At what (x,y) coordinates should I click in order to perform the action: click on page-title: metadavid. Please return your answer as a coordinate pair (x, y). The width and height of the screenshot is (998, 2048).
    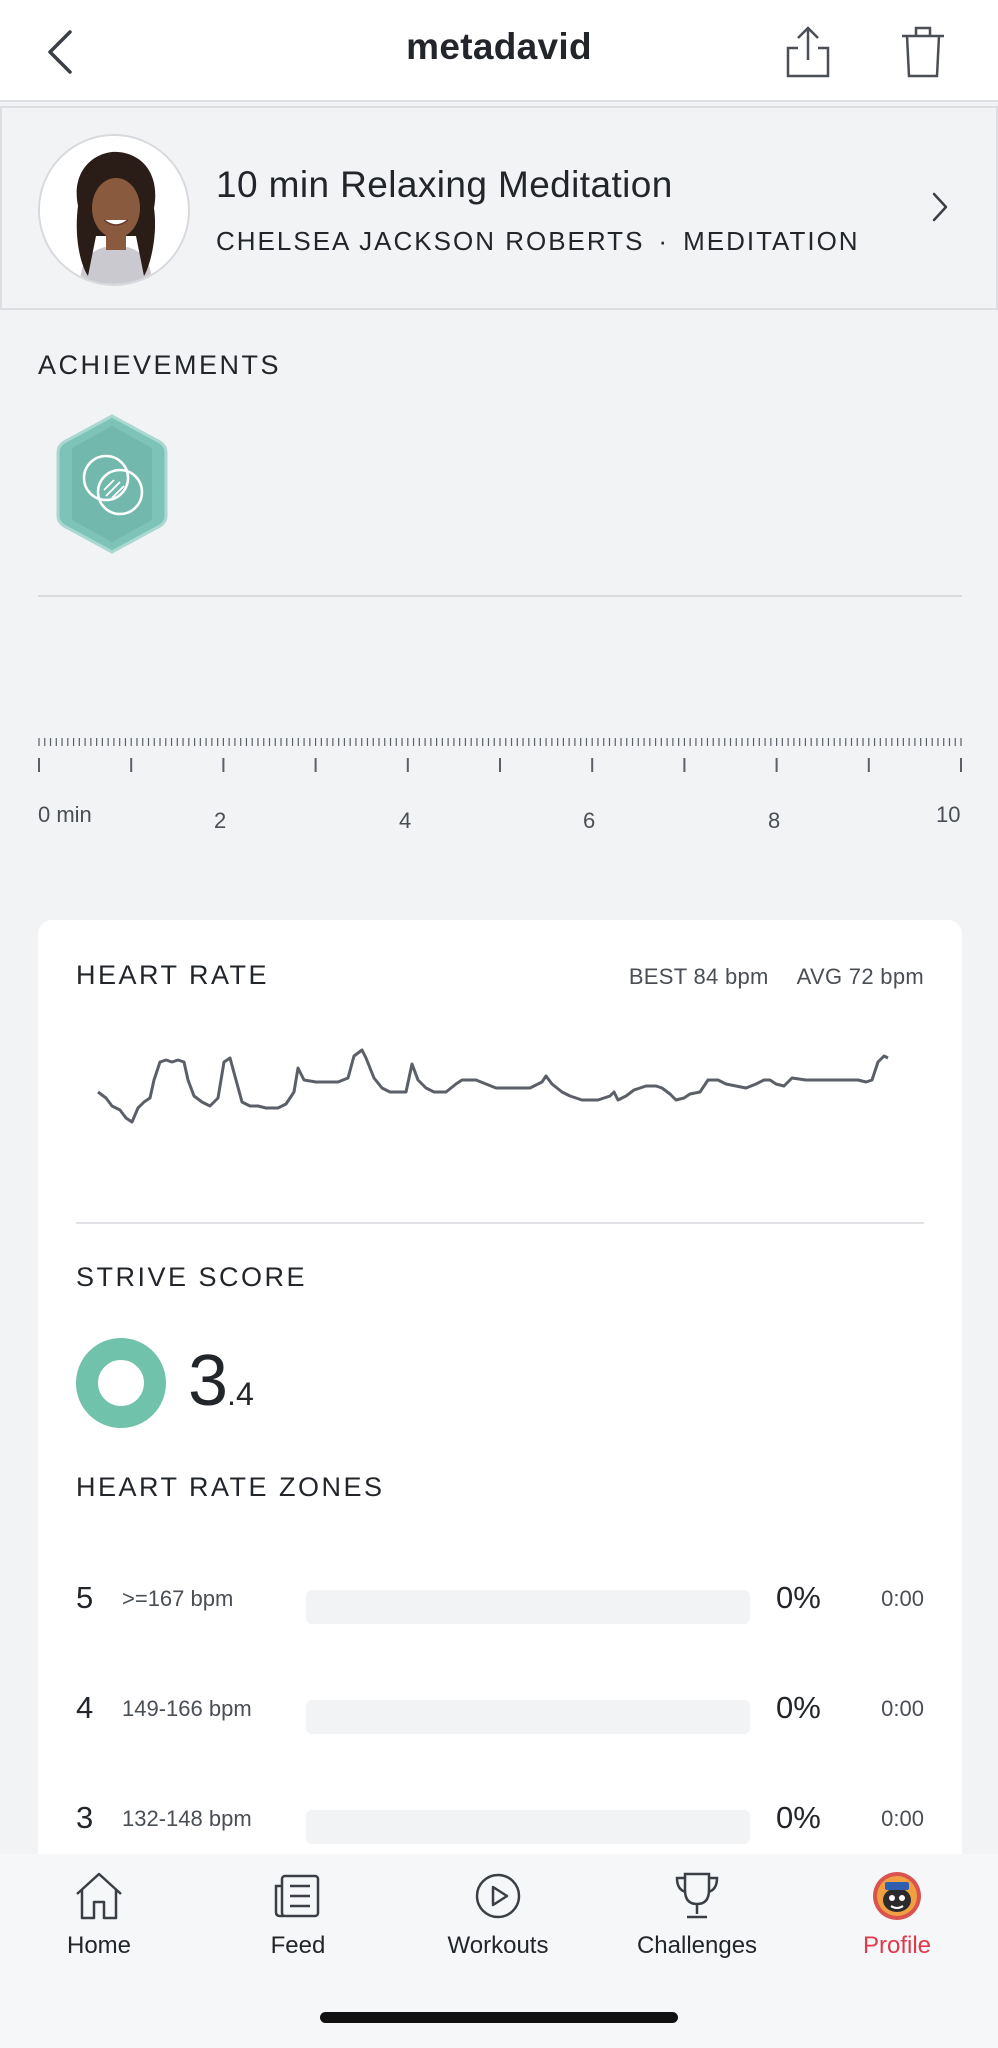
    Looking at the image, I should click on (499, 46).